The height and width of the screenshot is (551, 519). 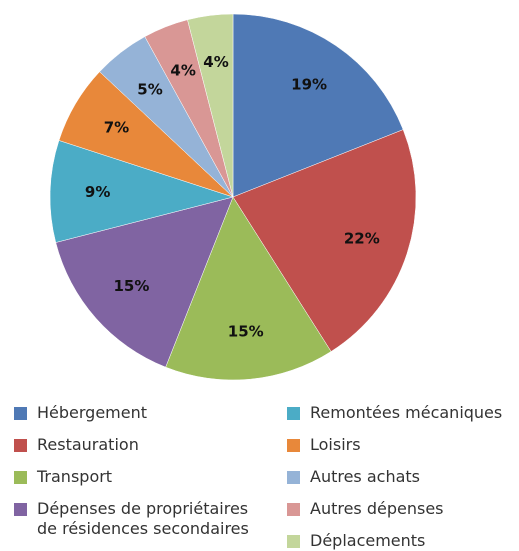 What do you see at coordinates (97, 192) in the screenshot?
I see `data-label: 9%` at bounding box center [97, 192].